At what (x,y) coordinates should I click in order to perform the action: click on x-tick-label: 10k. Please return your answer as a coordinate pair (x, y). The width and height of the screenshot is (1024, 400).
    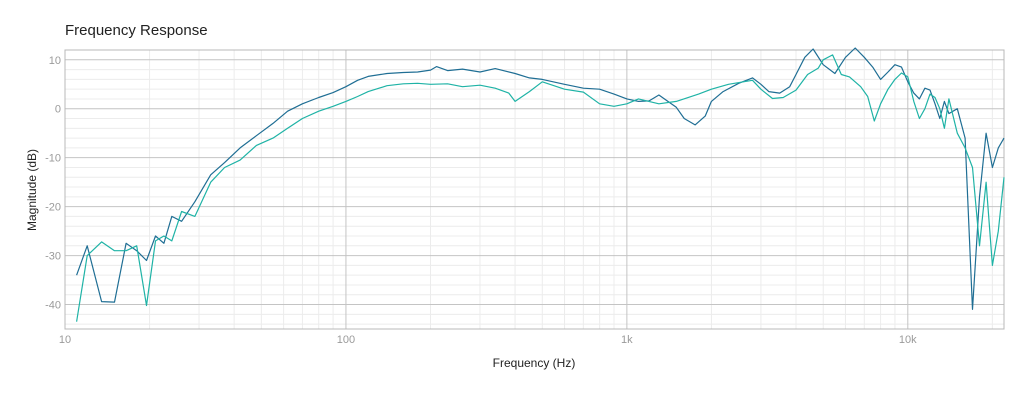
    Looking at the image, I should click on (908, 340).